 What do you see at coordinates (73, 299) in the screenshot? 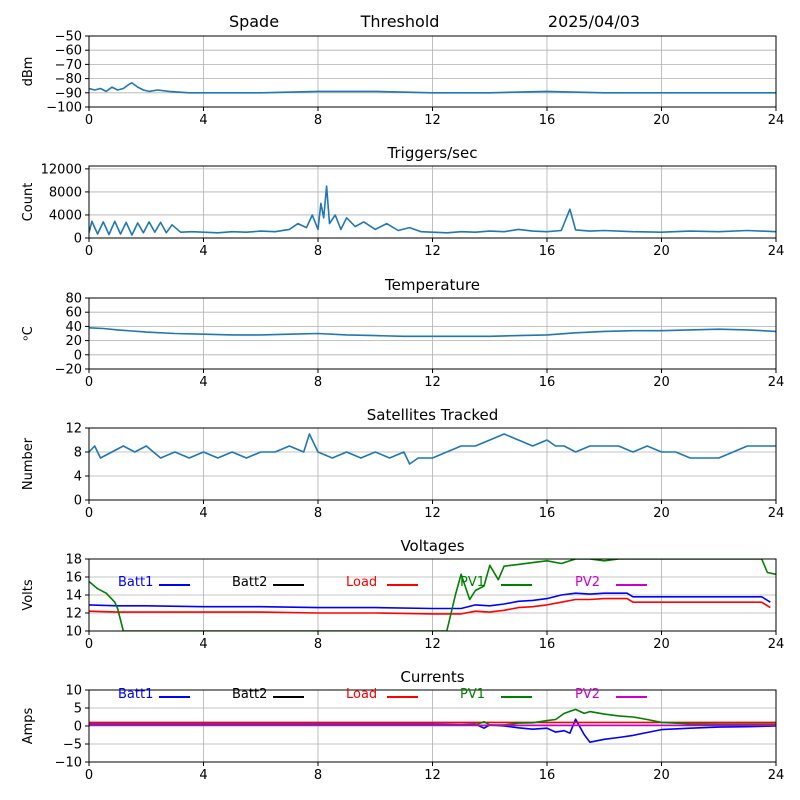
I see `y-tick-label: 80` at bounding box center [73, 299].